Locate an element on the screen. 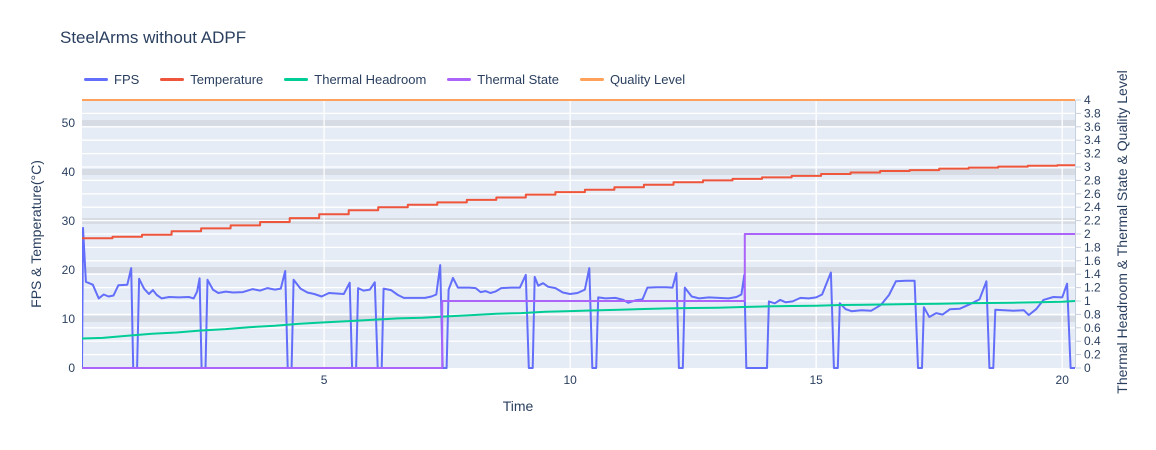 This screenshot has height=450, width=1156. legend-item-quality-level: Quality Level is located at coordinates (632, 79).